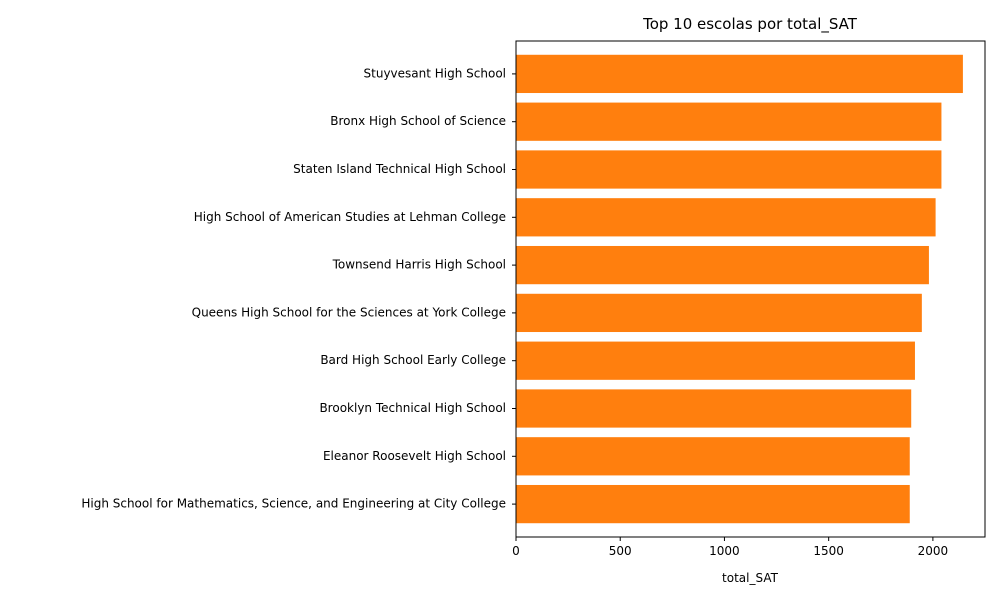  I want to click on y-tick-label: Bronx High School of Science, so click(418, 121).